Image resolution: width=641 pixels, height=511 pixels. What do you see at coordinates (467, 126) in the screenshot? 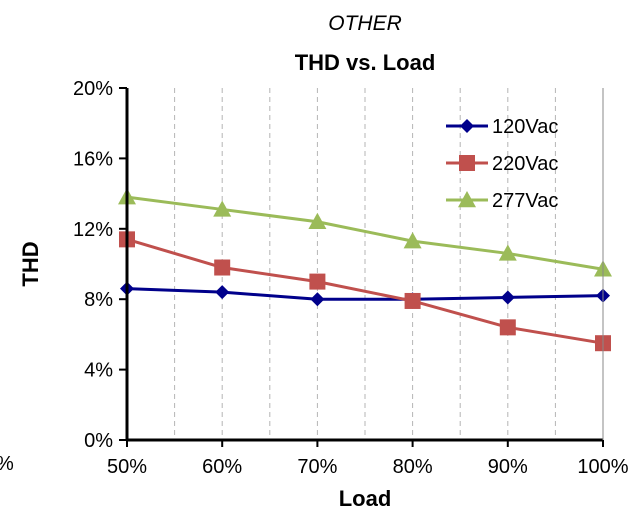
I see `legend-marker-120vac` at bounding box center [467, 126].